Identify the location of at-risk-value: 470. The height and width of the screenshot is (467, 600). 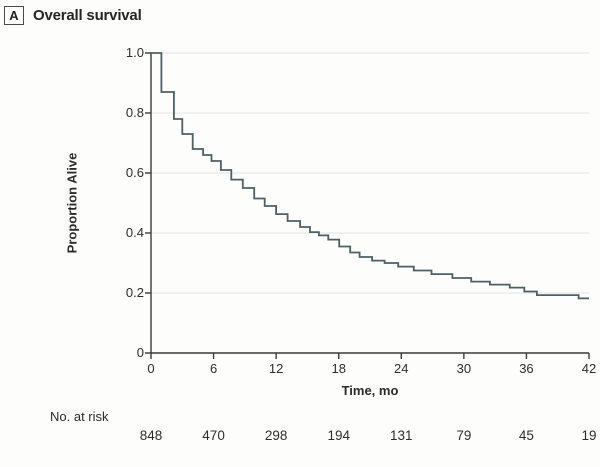
(213, 435).